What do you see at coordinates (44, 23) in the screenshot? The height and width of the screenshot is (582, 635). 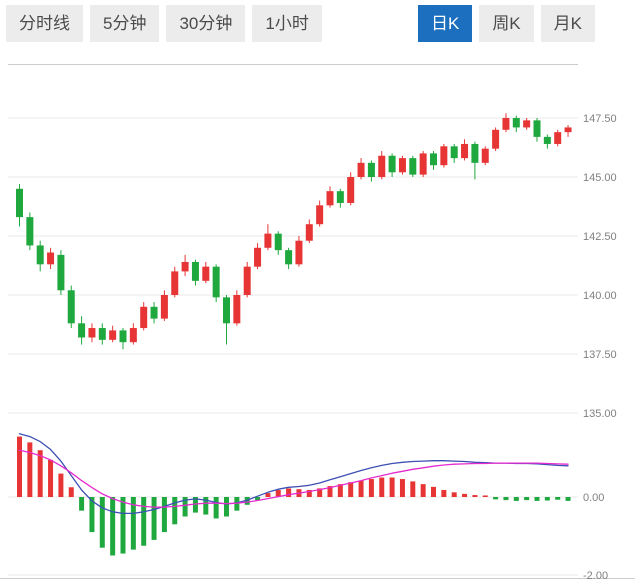 I see `tab-timeshare: 分时线` at bounding box center [44, 23].